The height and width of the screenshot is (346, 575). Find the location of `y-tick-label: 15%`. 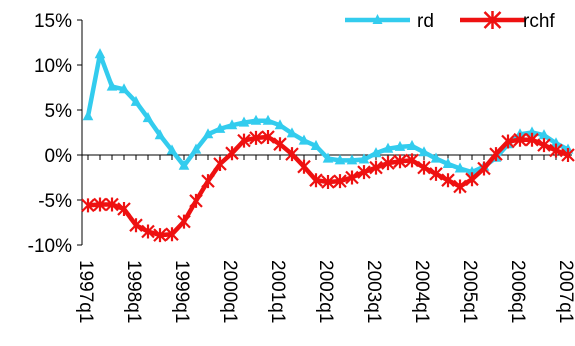

y-tick-label: 15% is located at coordinates (53, 21).